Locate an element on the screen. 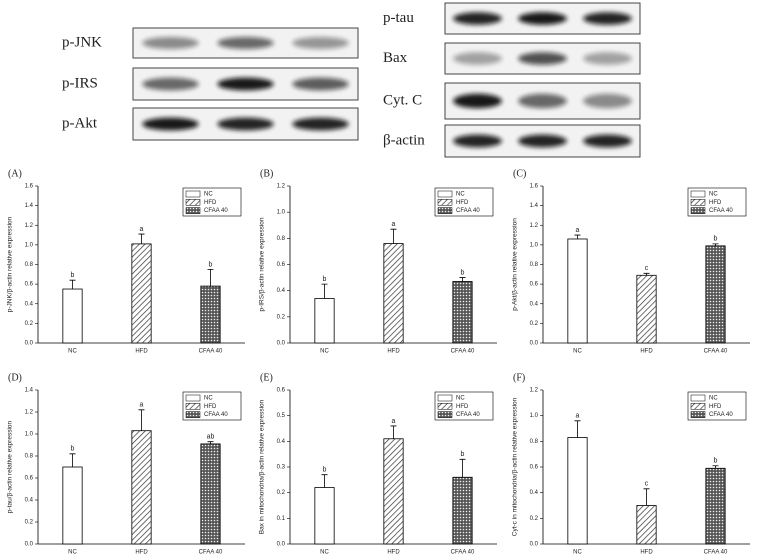  blot-label: p-IRS is located at coordinates (80, 83).